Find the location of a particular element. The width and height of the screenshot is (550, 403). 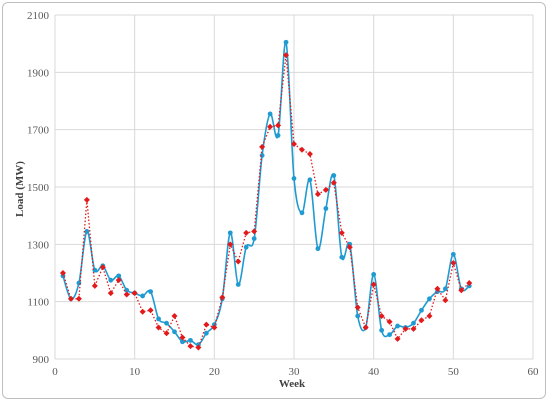

x-tick-label: 50 is located at coordinates (454, 372).